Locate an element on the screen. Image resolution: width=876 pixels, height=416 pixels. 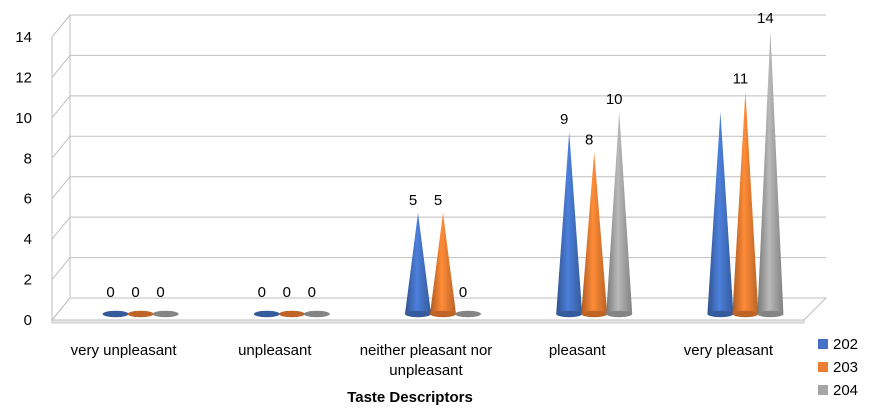
data-label: 11 is located at coordinates (741, 79).